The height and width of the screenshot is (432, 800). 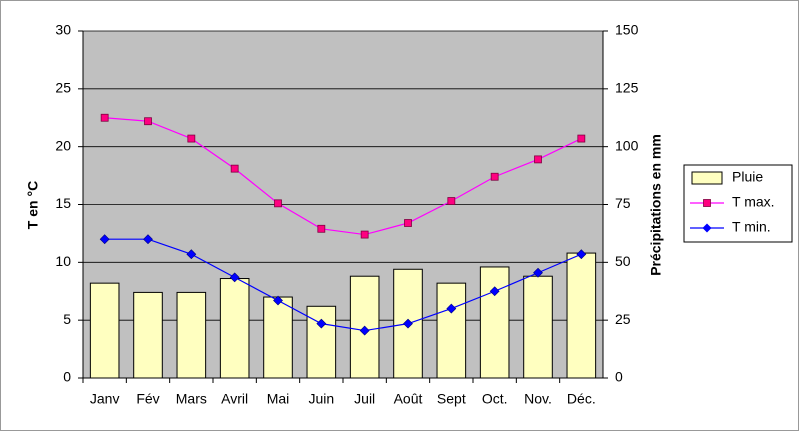 What do you see at coordinates (656, 205) in the screenshot?
I see `y2-axis-title: Précipitations en mm` at bounding box center [656, 205].